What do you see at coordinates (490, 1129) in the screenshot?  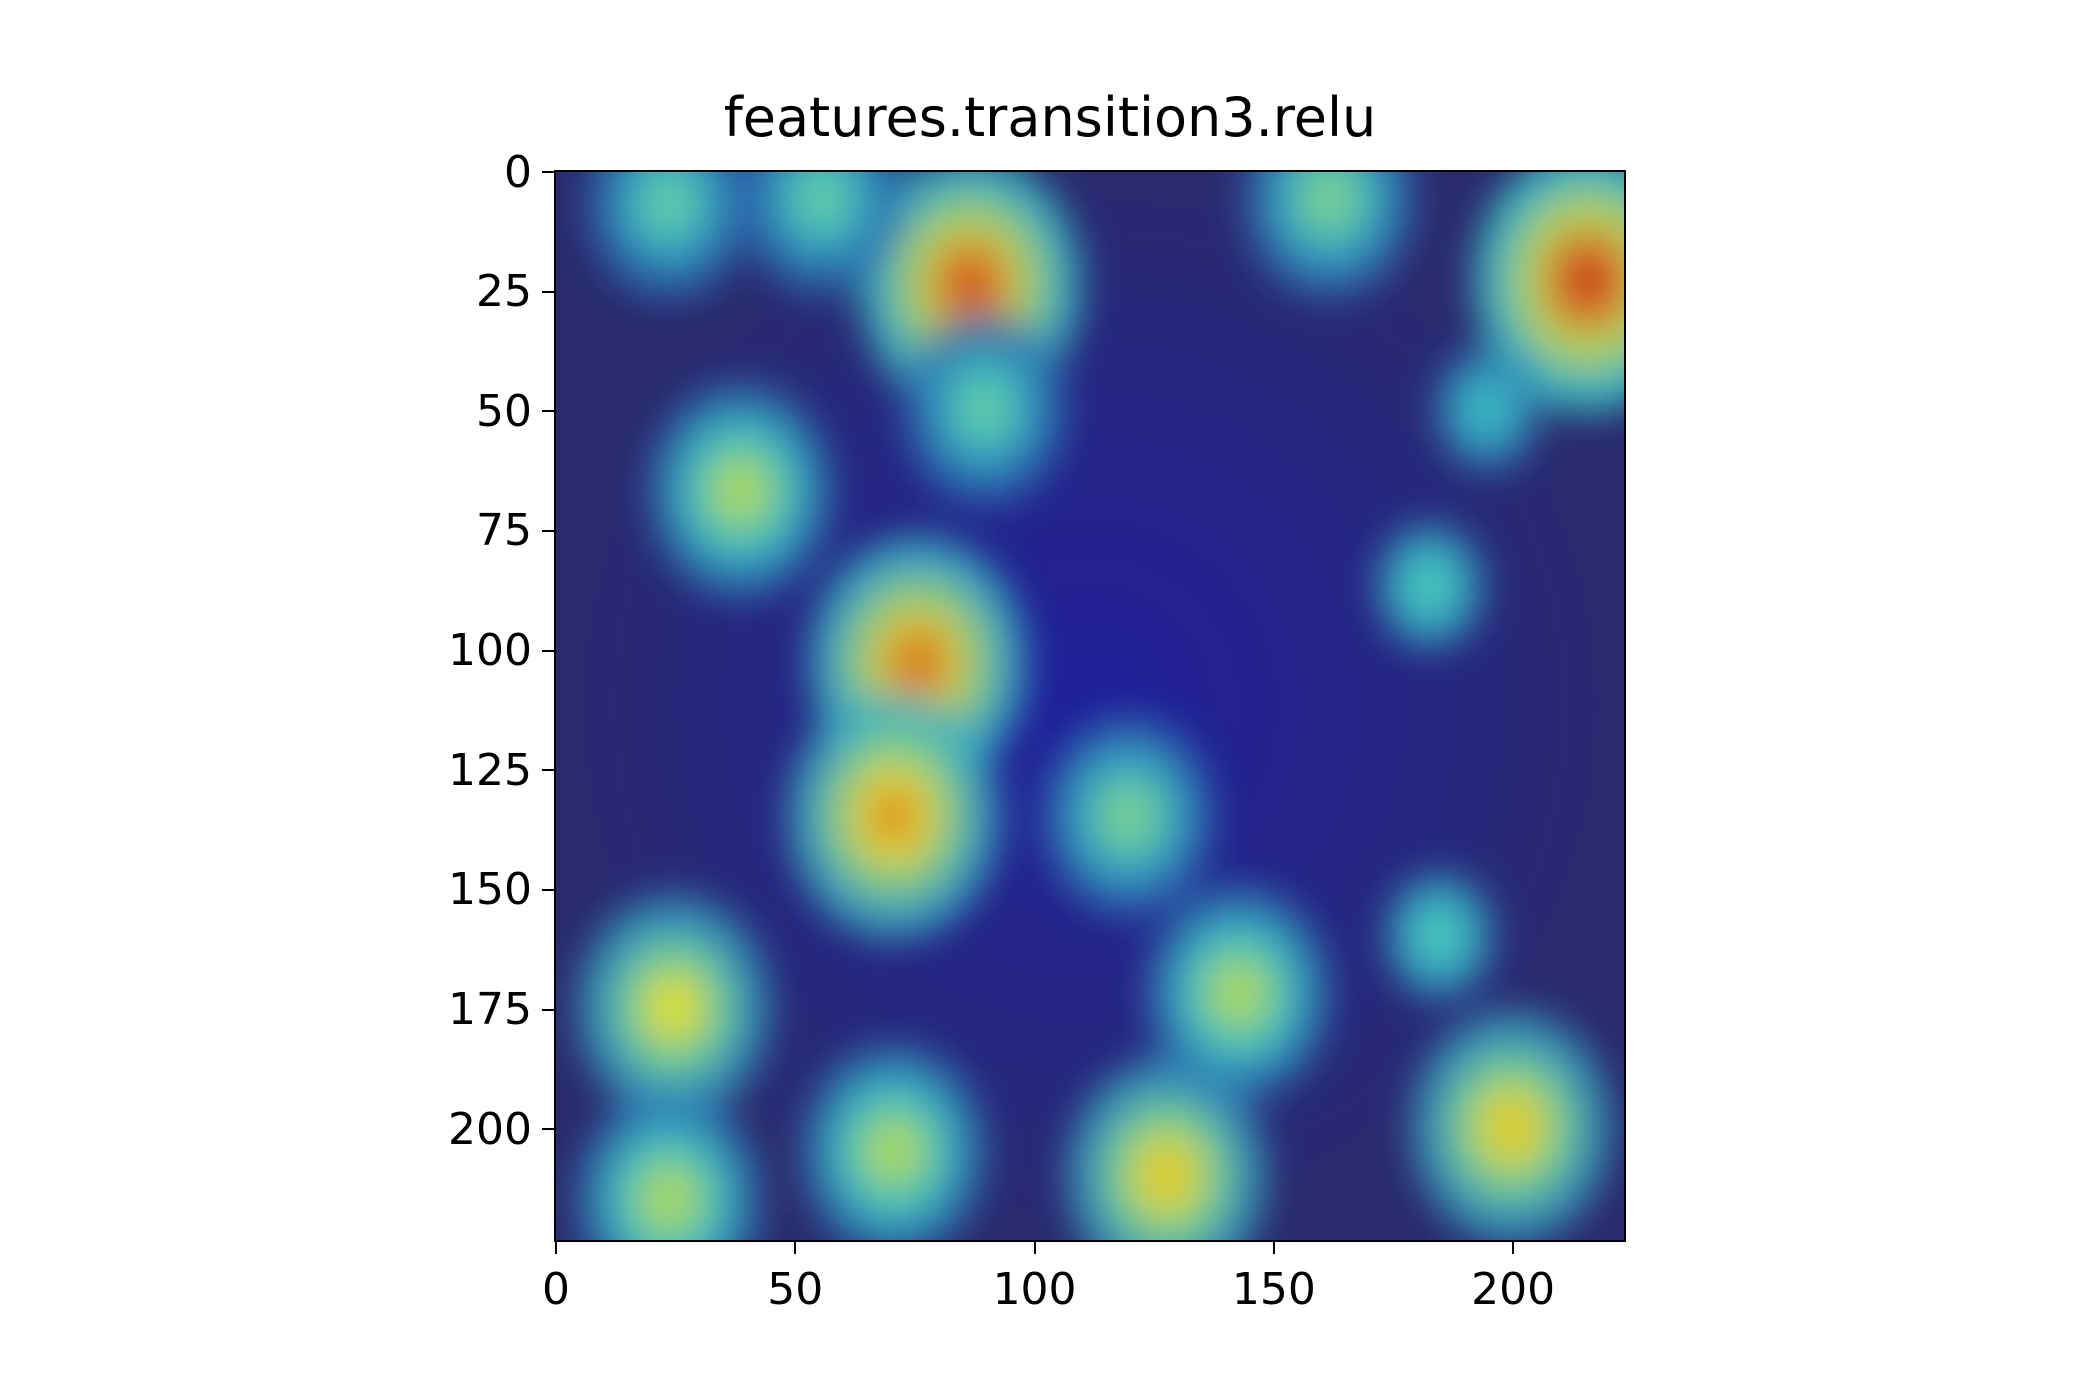 I see `y-tick-label: 200` at bounding box center [490, 1129].